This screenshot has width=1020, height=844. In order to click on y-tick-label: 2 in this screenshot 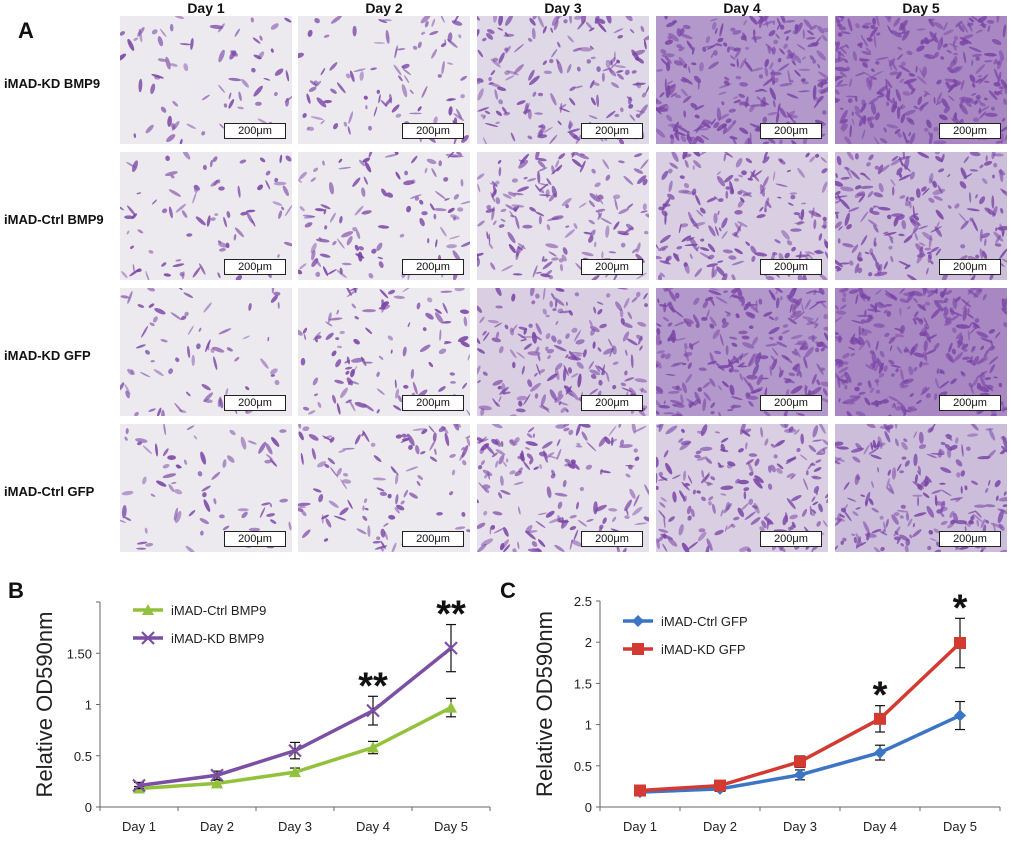, I will do `click(588, 642)`.